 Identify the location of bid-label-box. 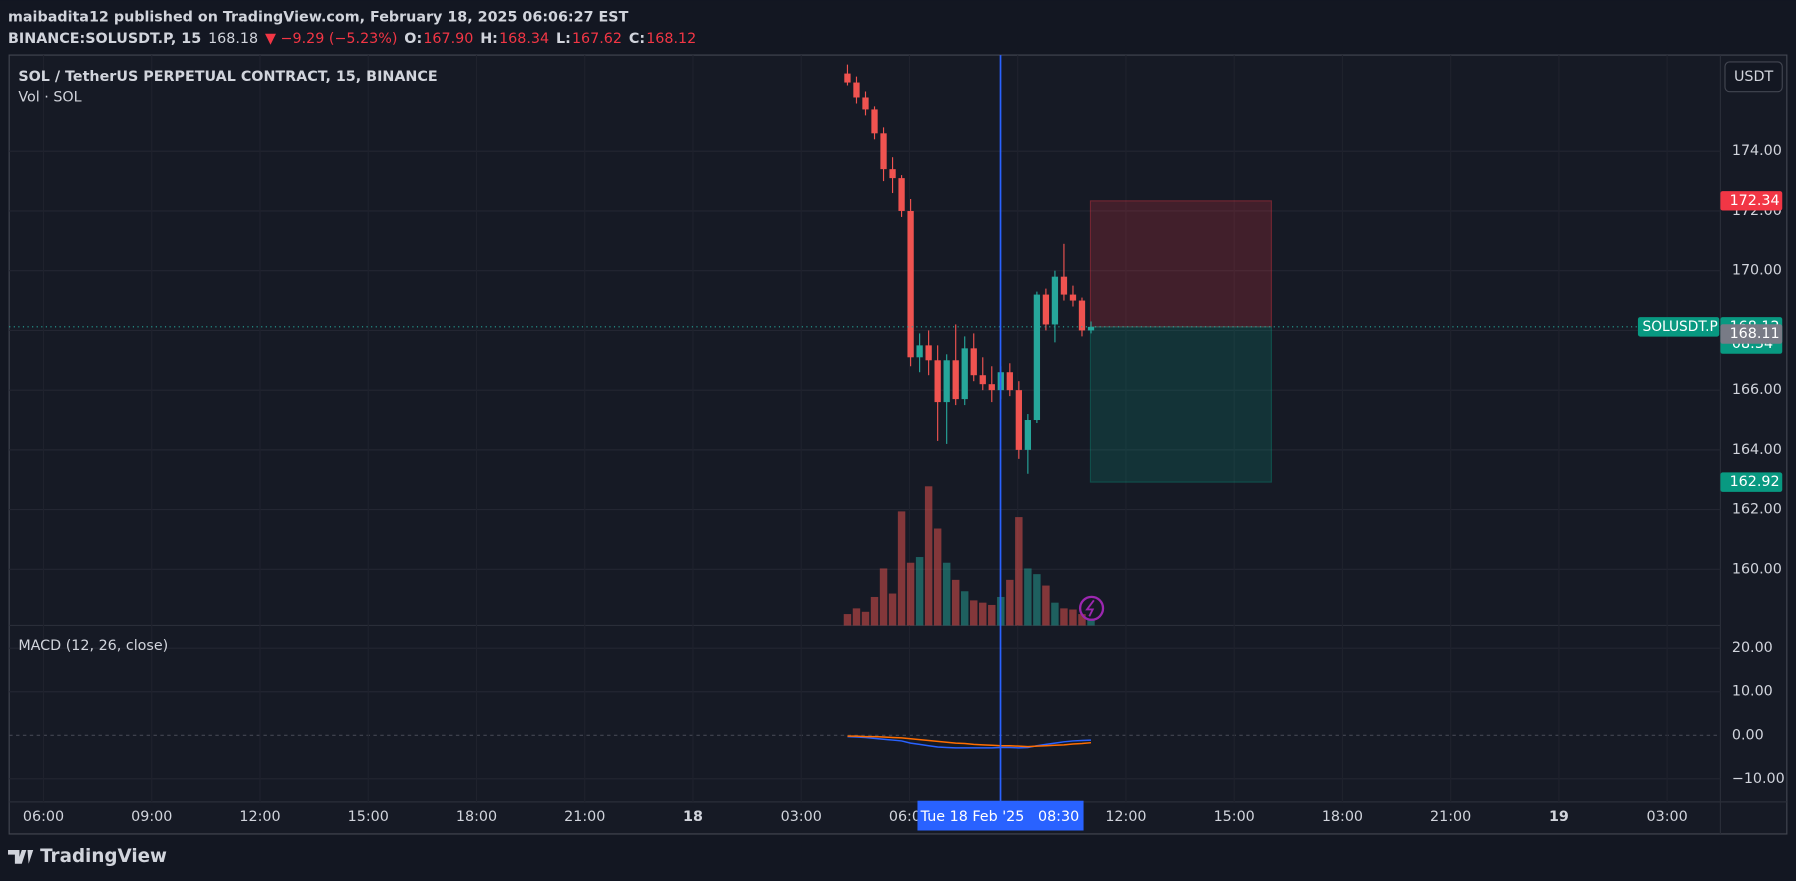
(1751, 334).